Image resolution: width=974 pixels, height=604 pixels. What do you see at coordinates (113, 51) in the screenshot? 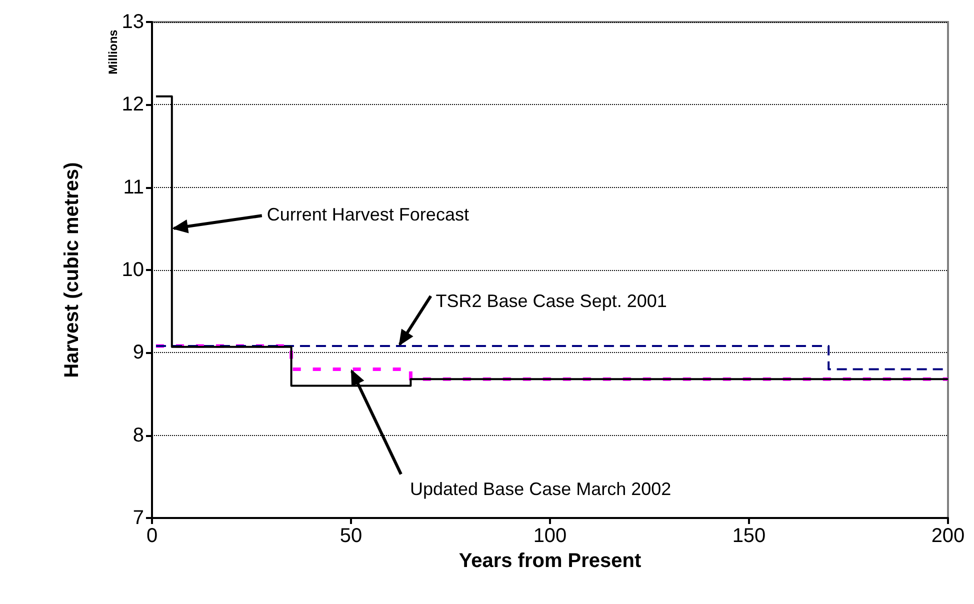
I see `text: Millions` at bounding box center [113, 51].